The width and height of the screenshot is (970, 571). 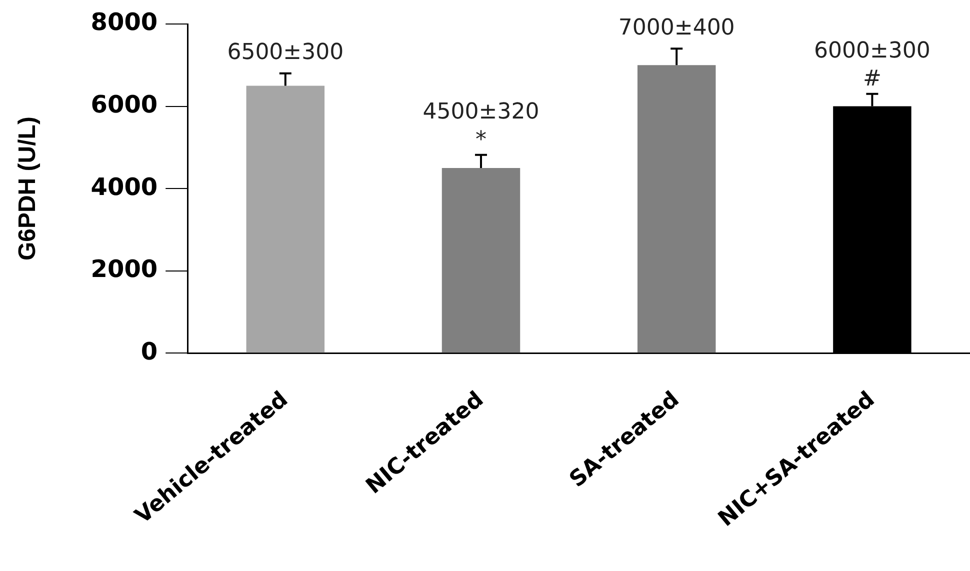 I want to click on y-axis-title: G6PDH (U/L), so click(x=28, y=188).